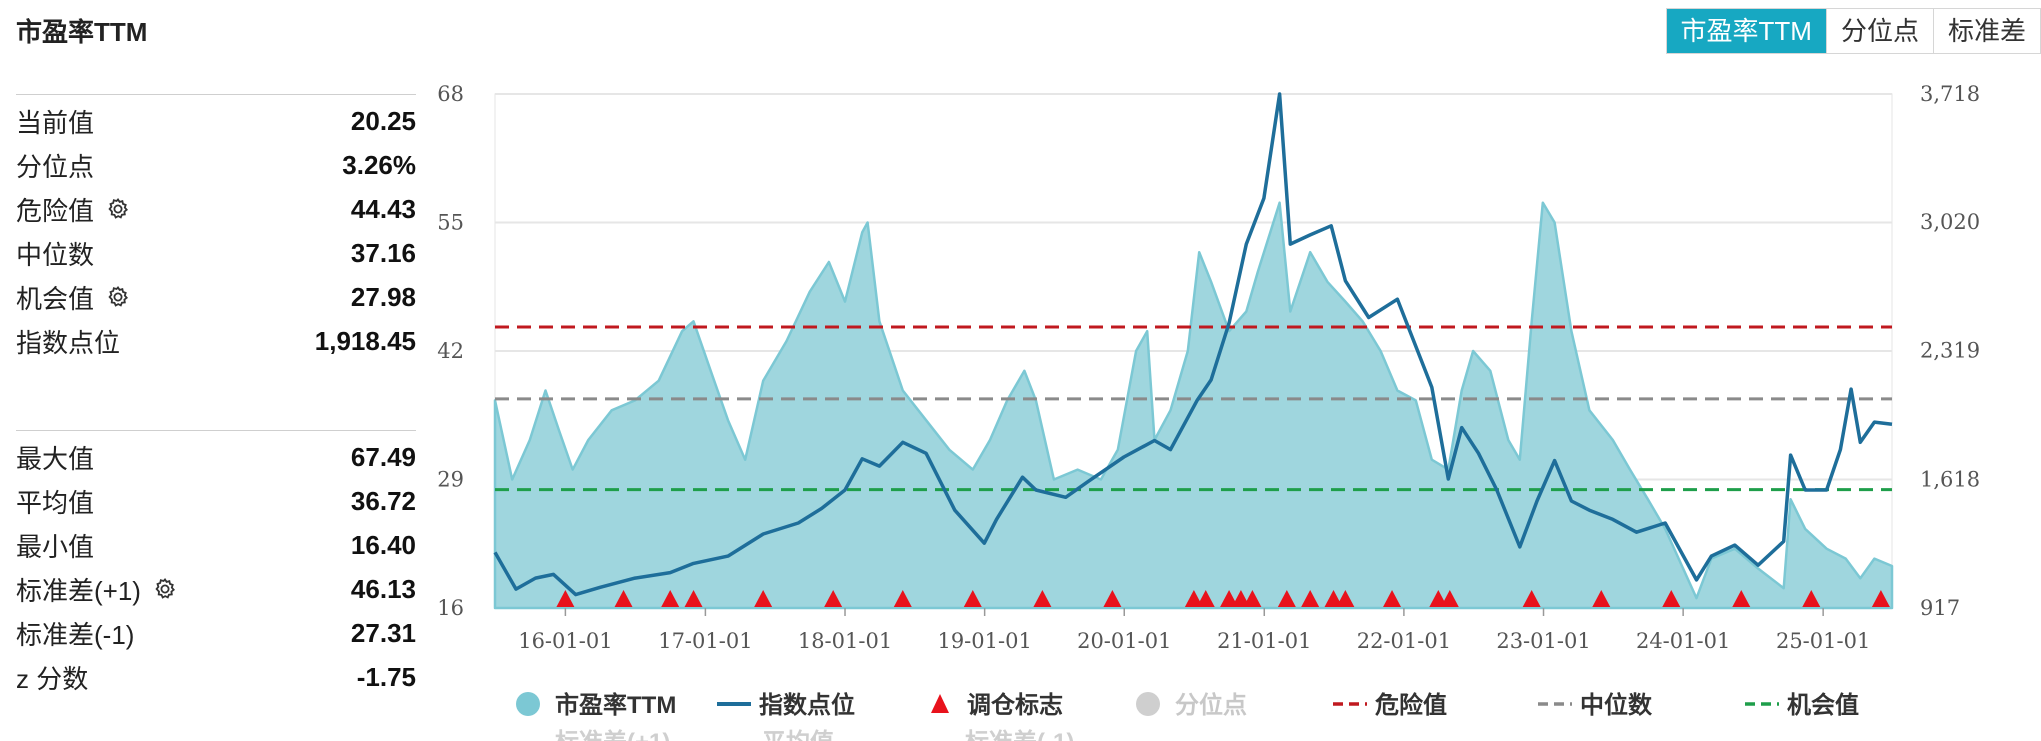 The width and height of the screenshot is (2041, 741). I want to click on x-tick-label: 21-01-01, so click(1264, 641).